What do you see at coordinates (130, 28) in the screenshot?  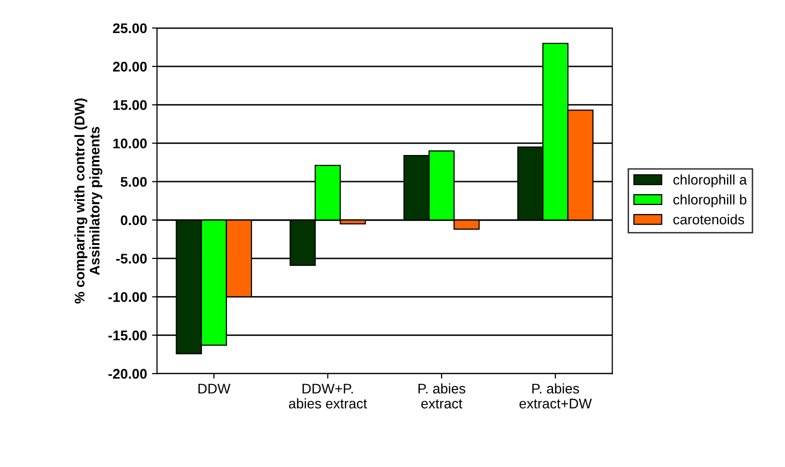 I see `y-tick-label: 25.00` at bounding box center [130, 28].